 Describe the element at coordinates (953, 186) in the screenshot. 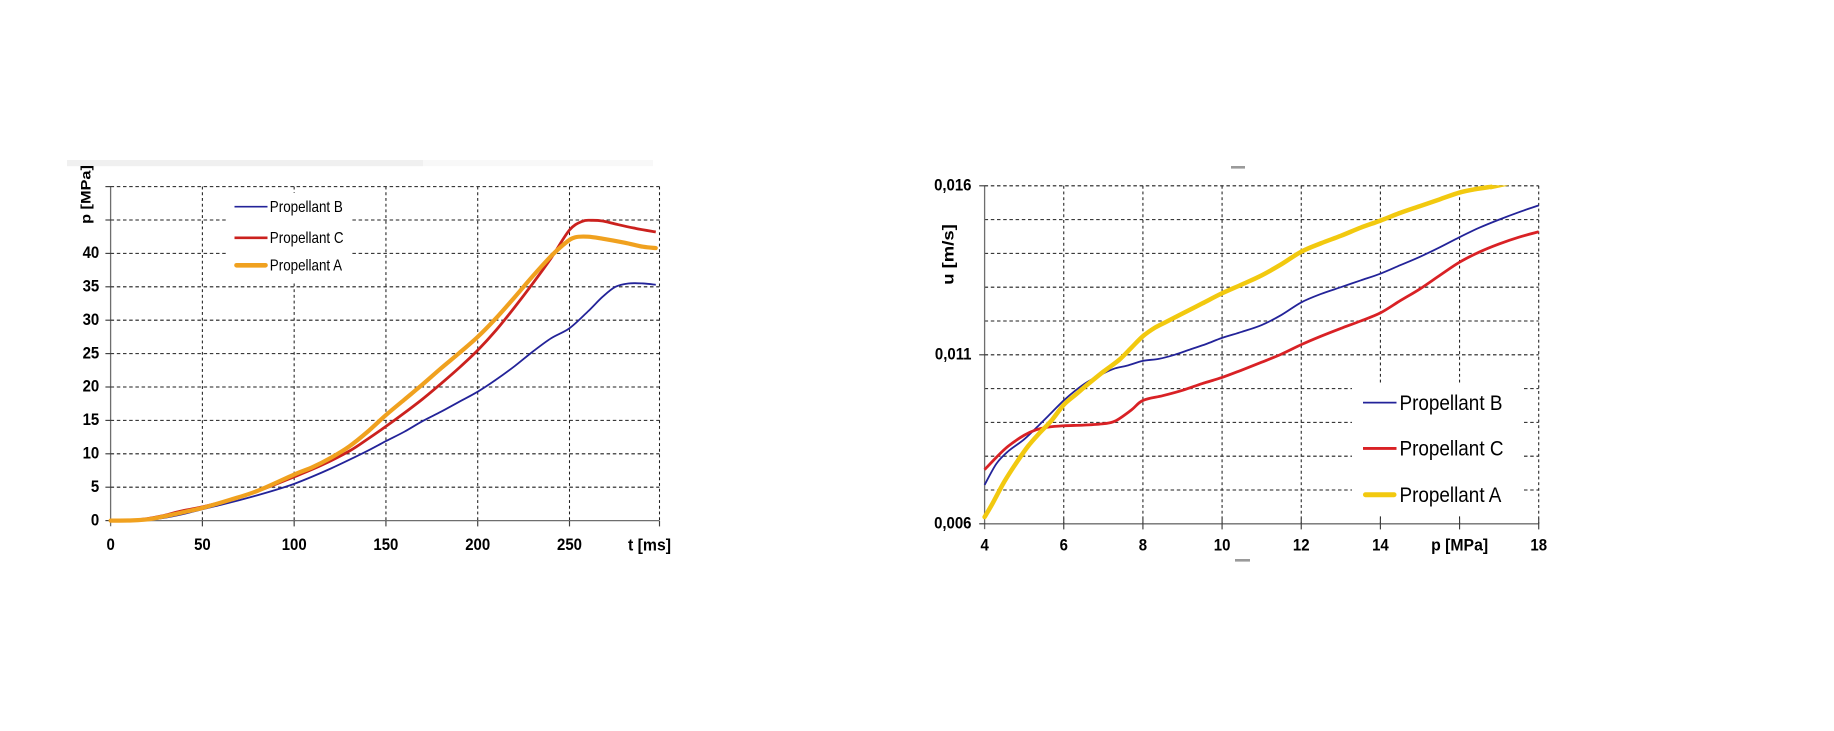

I see `svg-text: 0,016` at that location.